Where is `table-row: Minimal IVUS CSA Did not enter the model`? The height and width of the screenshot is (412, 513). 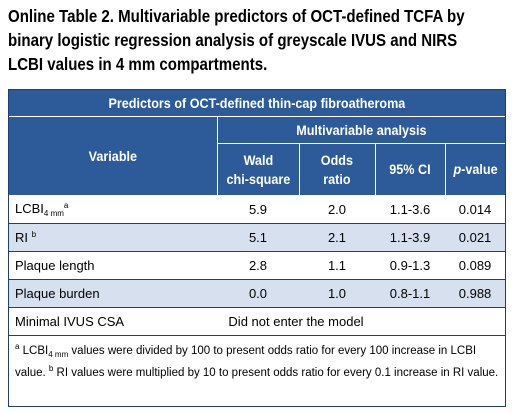
table-row: Minimal IVUS CSA Did not enter the model is located at coordinates (257, 321).